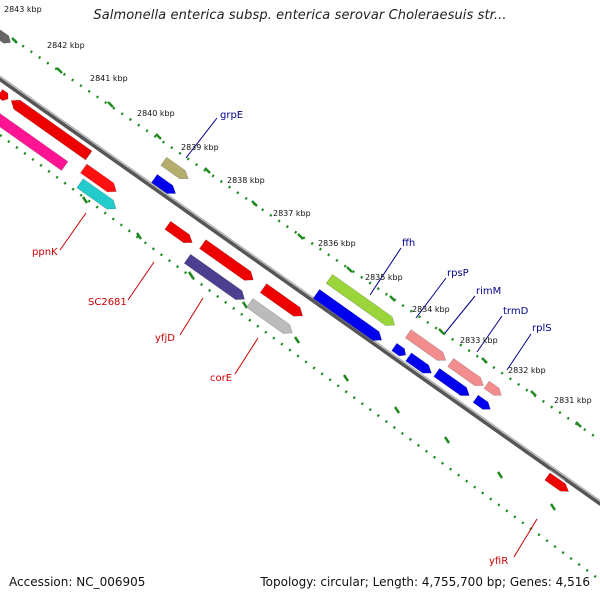  Describe the element at coordinates (525, 538) in the screenshot. I see `leader-yfiR` at that location.